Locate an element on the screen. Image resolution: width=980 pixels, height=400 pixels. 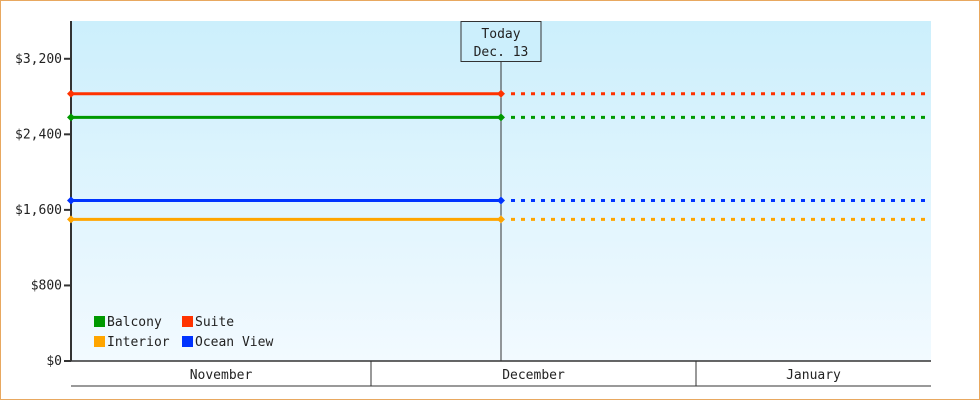
y-tick-label: $0 is located at coordinates (54, 361).